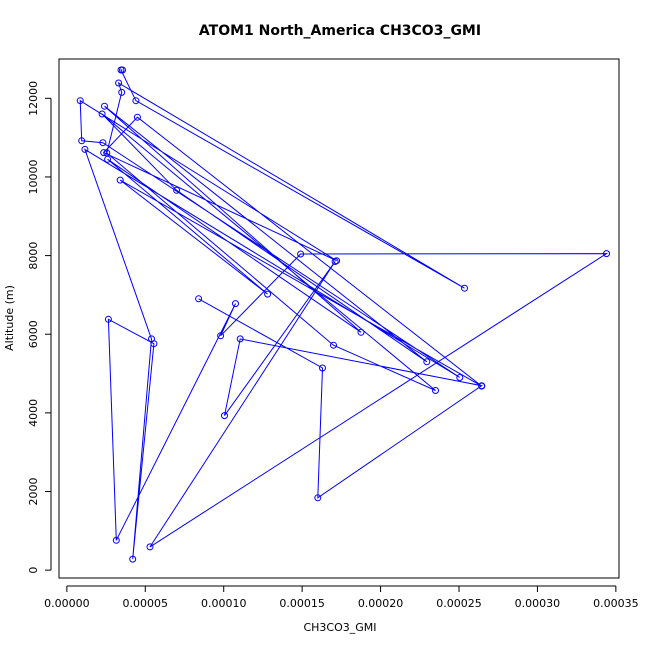 The width and height of the screenshot is (650, 650). Describe the element at coordinates (302, 603) in the screenshot. I see `x-tick-label: 0.00015` at that location.